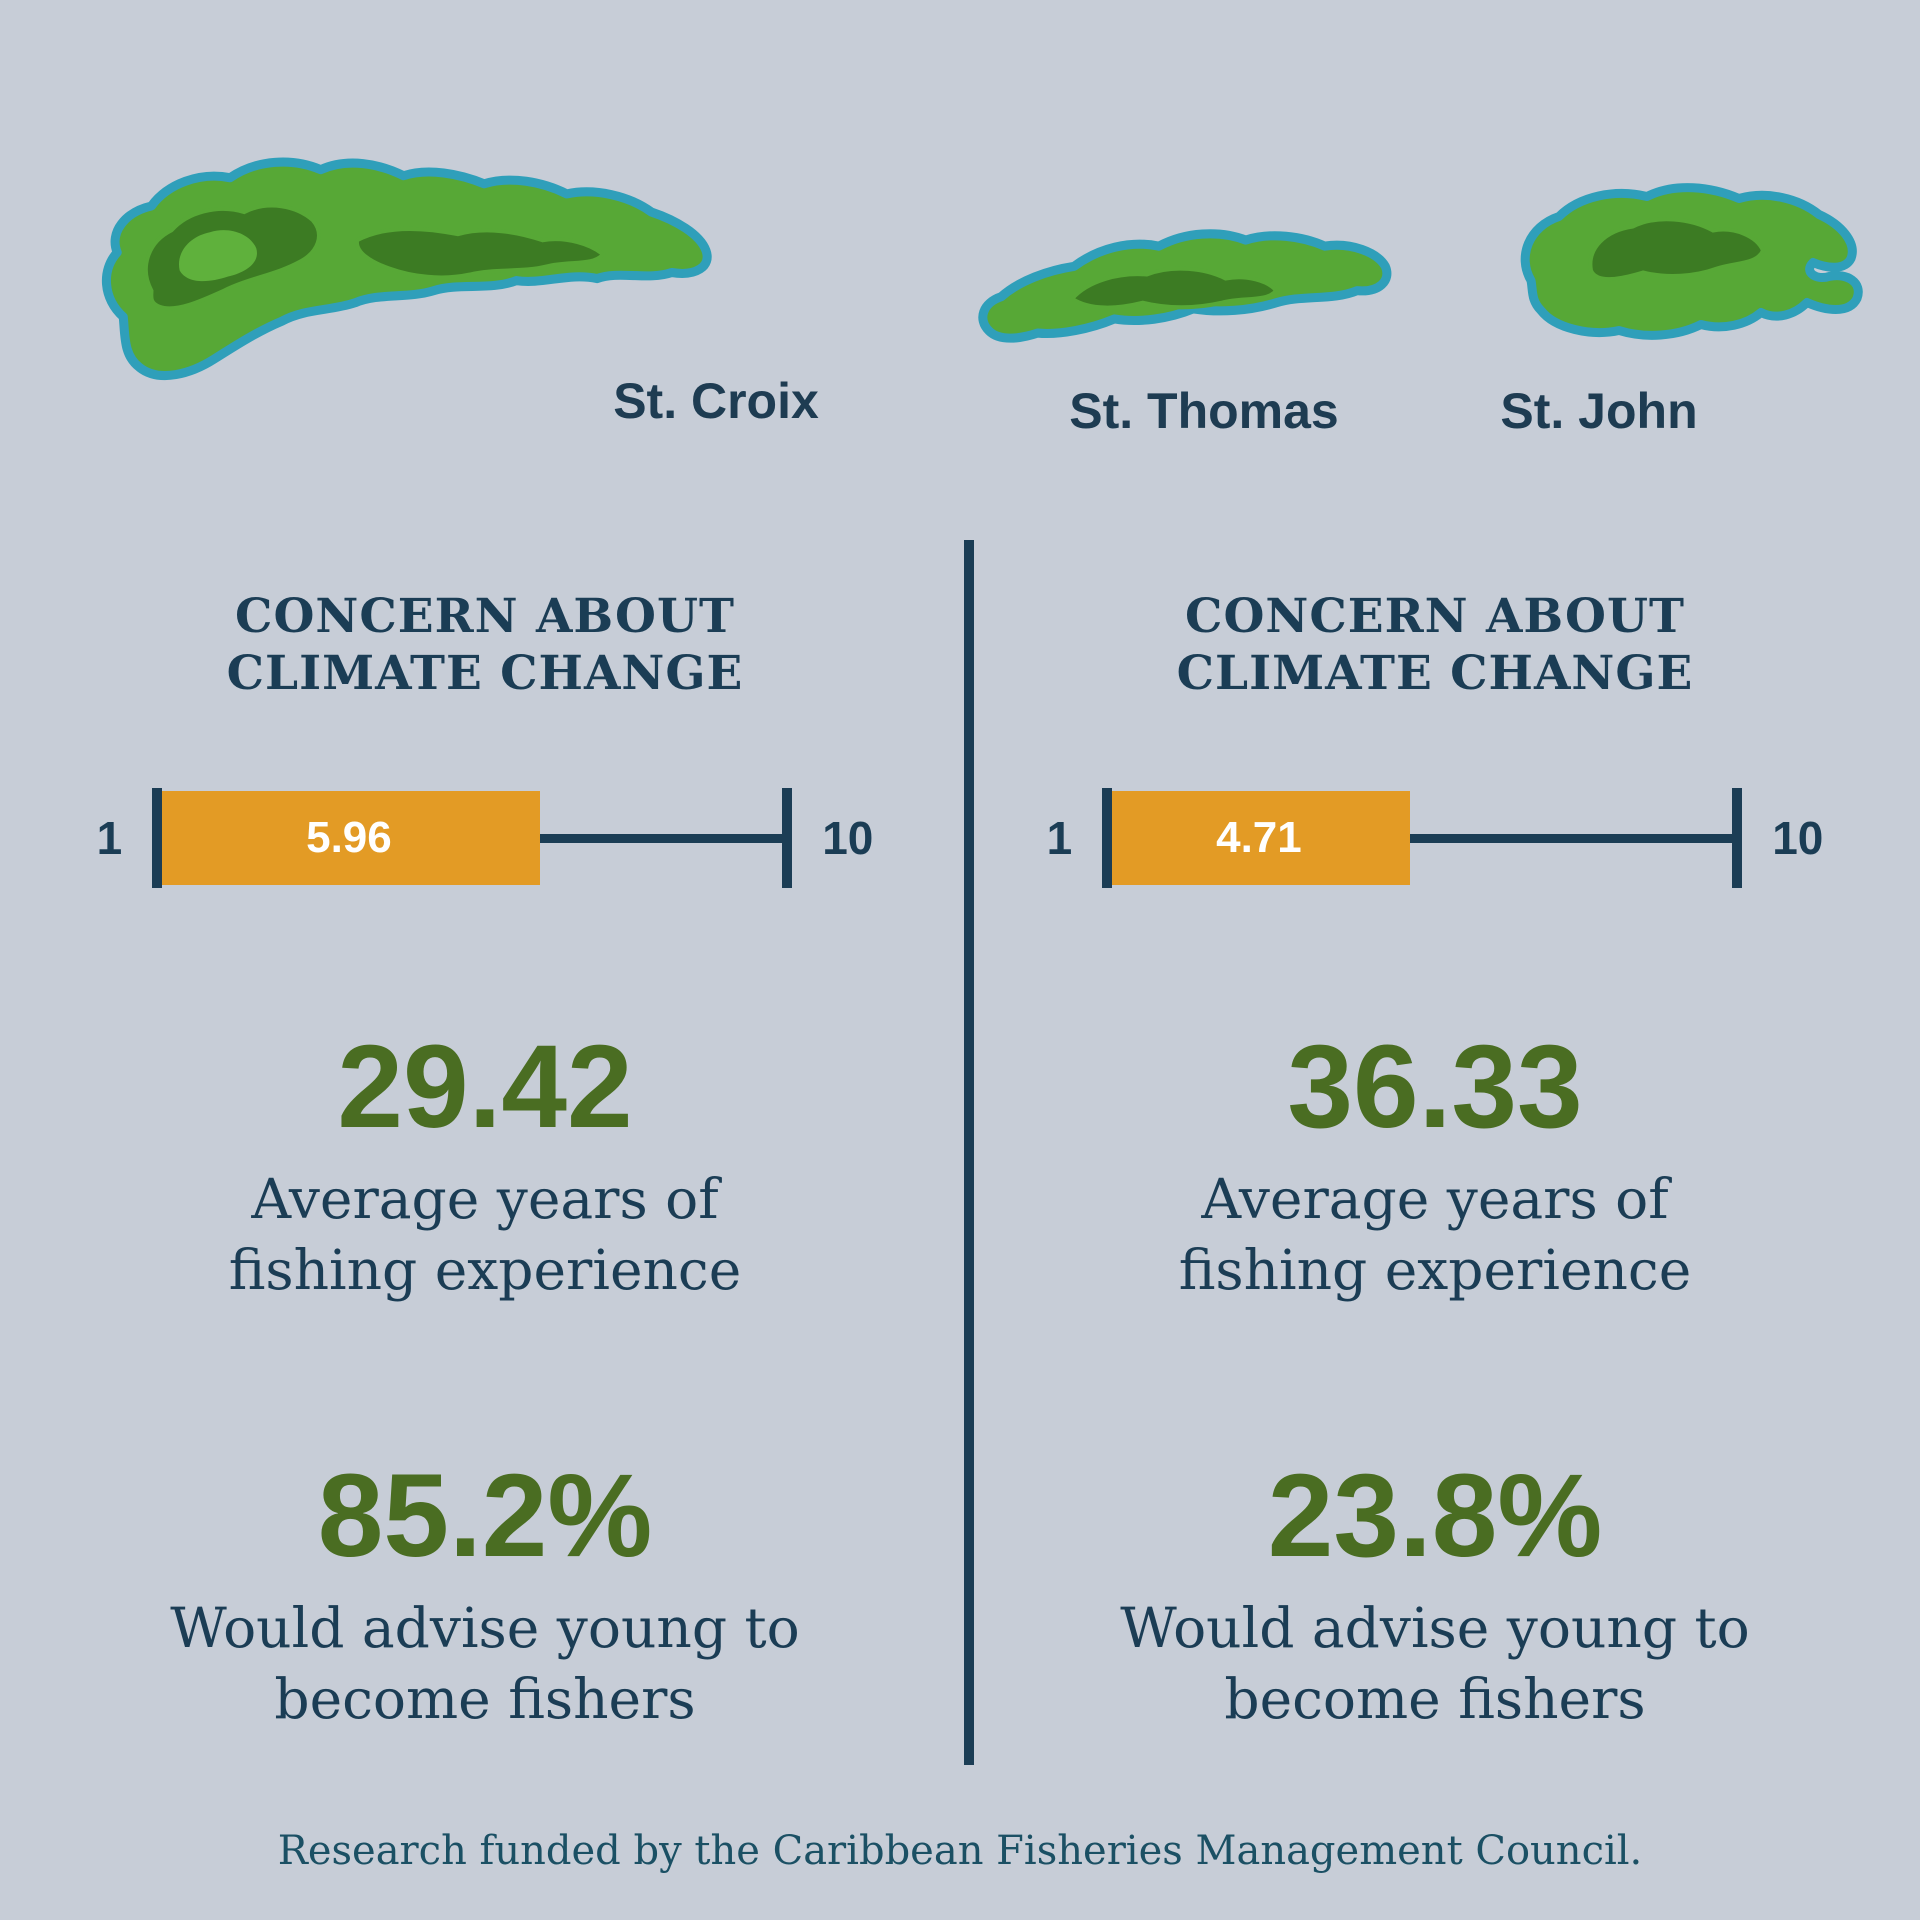  I want to click on concern-bar-value: 5.96, so click(349, 837).